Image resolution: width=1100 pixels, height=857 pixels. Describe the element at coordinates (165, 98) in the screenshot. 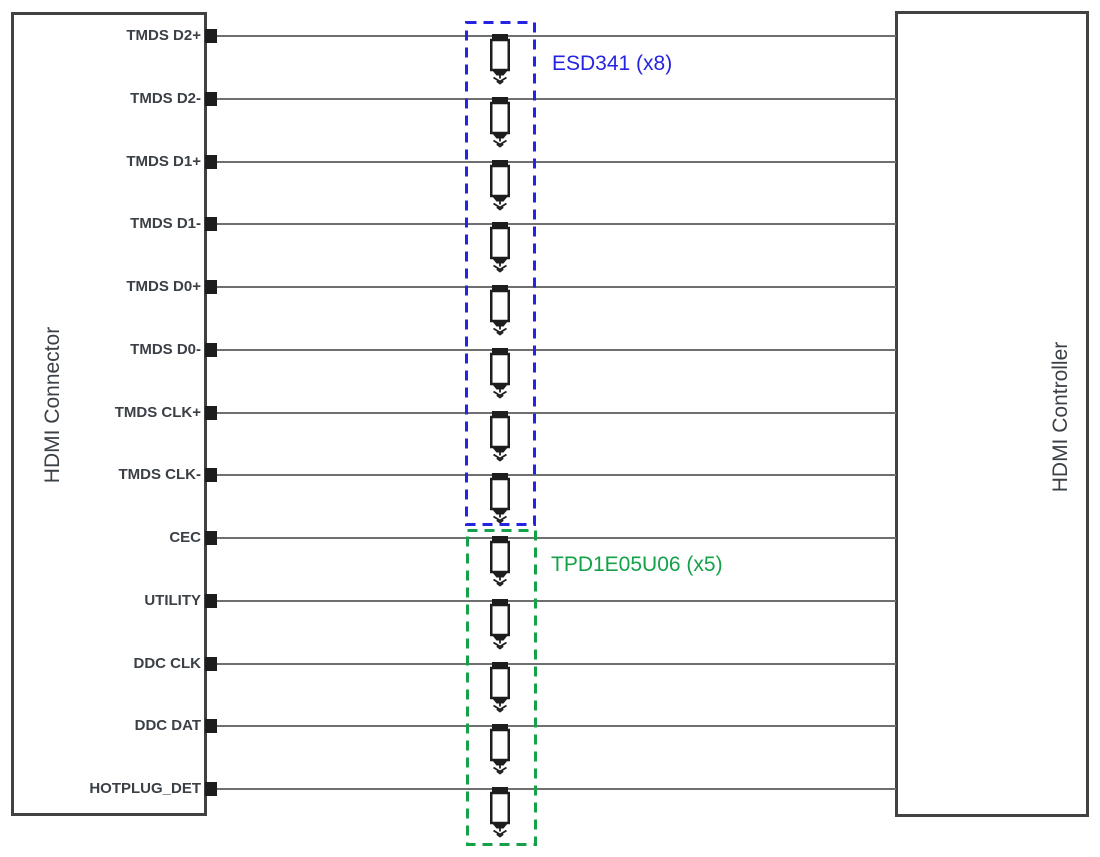

I see `signal-label: TMDS D2-` at that location.